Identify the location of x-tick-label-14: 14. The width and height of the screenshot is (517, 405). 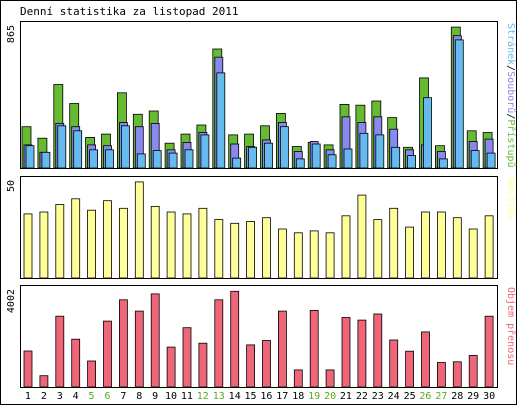
(235, 396).